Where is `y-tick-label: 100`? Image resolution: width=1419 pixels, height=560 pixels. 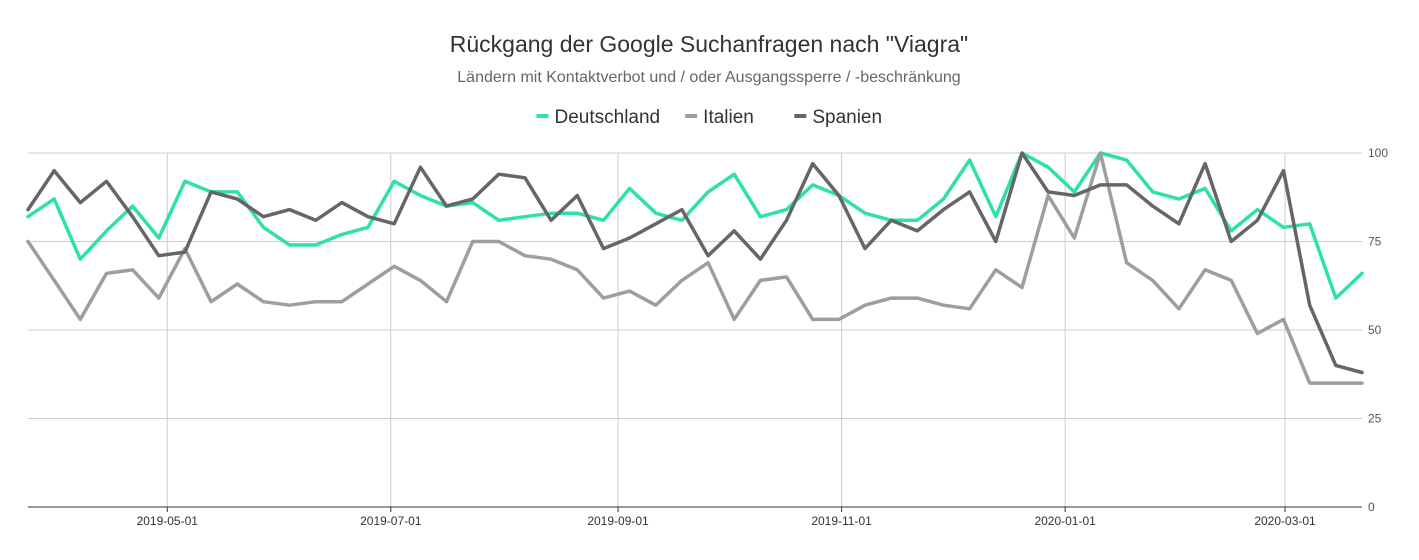
y-tick-label: 100 is located at coordinates (1378, 153).